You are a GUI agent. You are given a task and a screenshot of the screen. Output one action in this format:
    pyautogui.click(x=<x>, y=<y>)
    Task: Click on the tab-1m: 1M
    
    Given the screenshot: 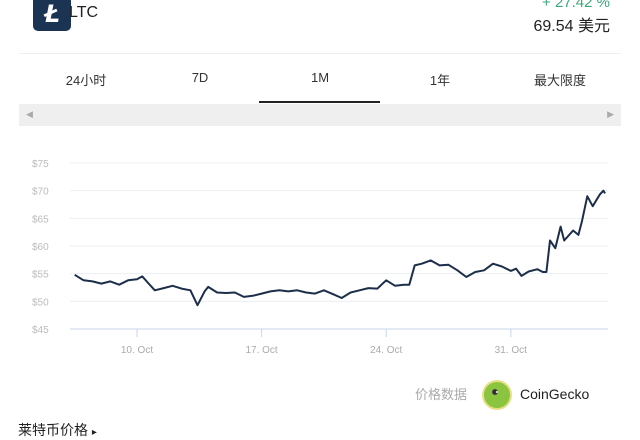 What is the action you would take?
    pyautogui.click(x=320, y=77)
    